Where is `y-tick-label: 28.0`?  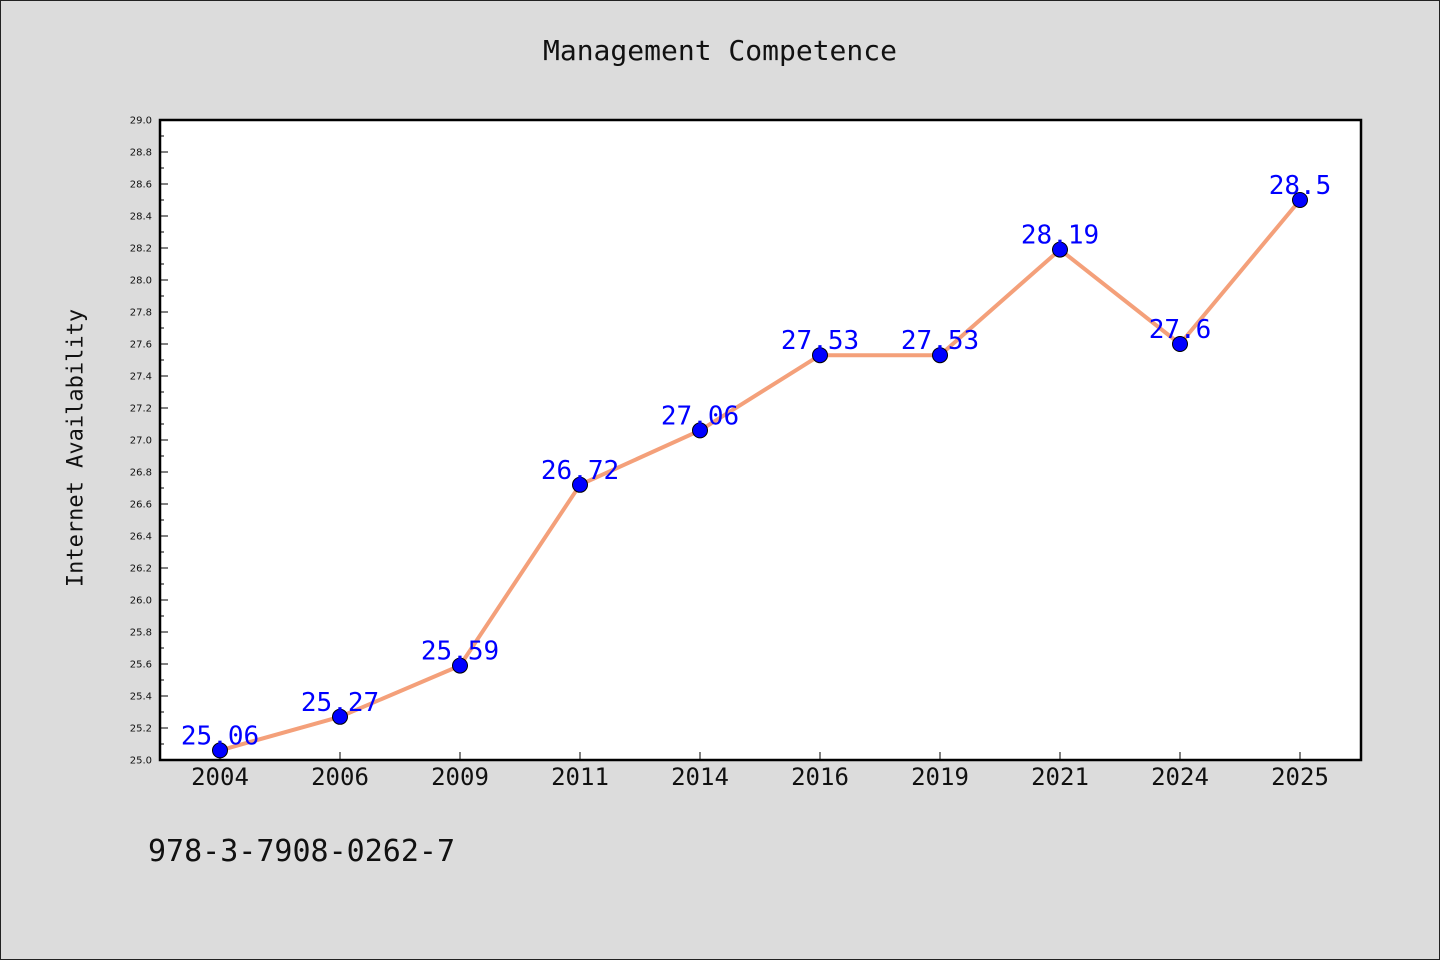
y-tick-label: 28.0 is located at coordinates (141, 281).